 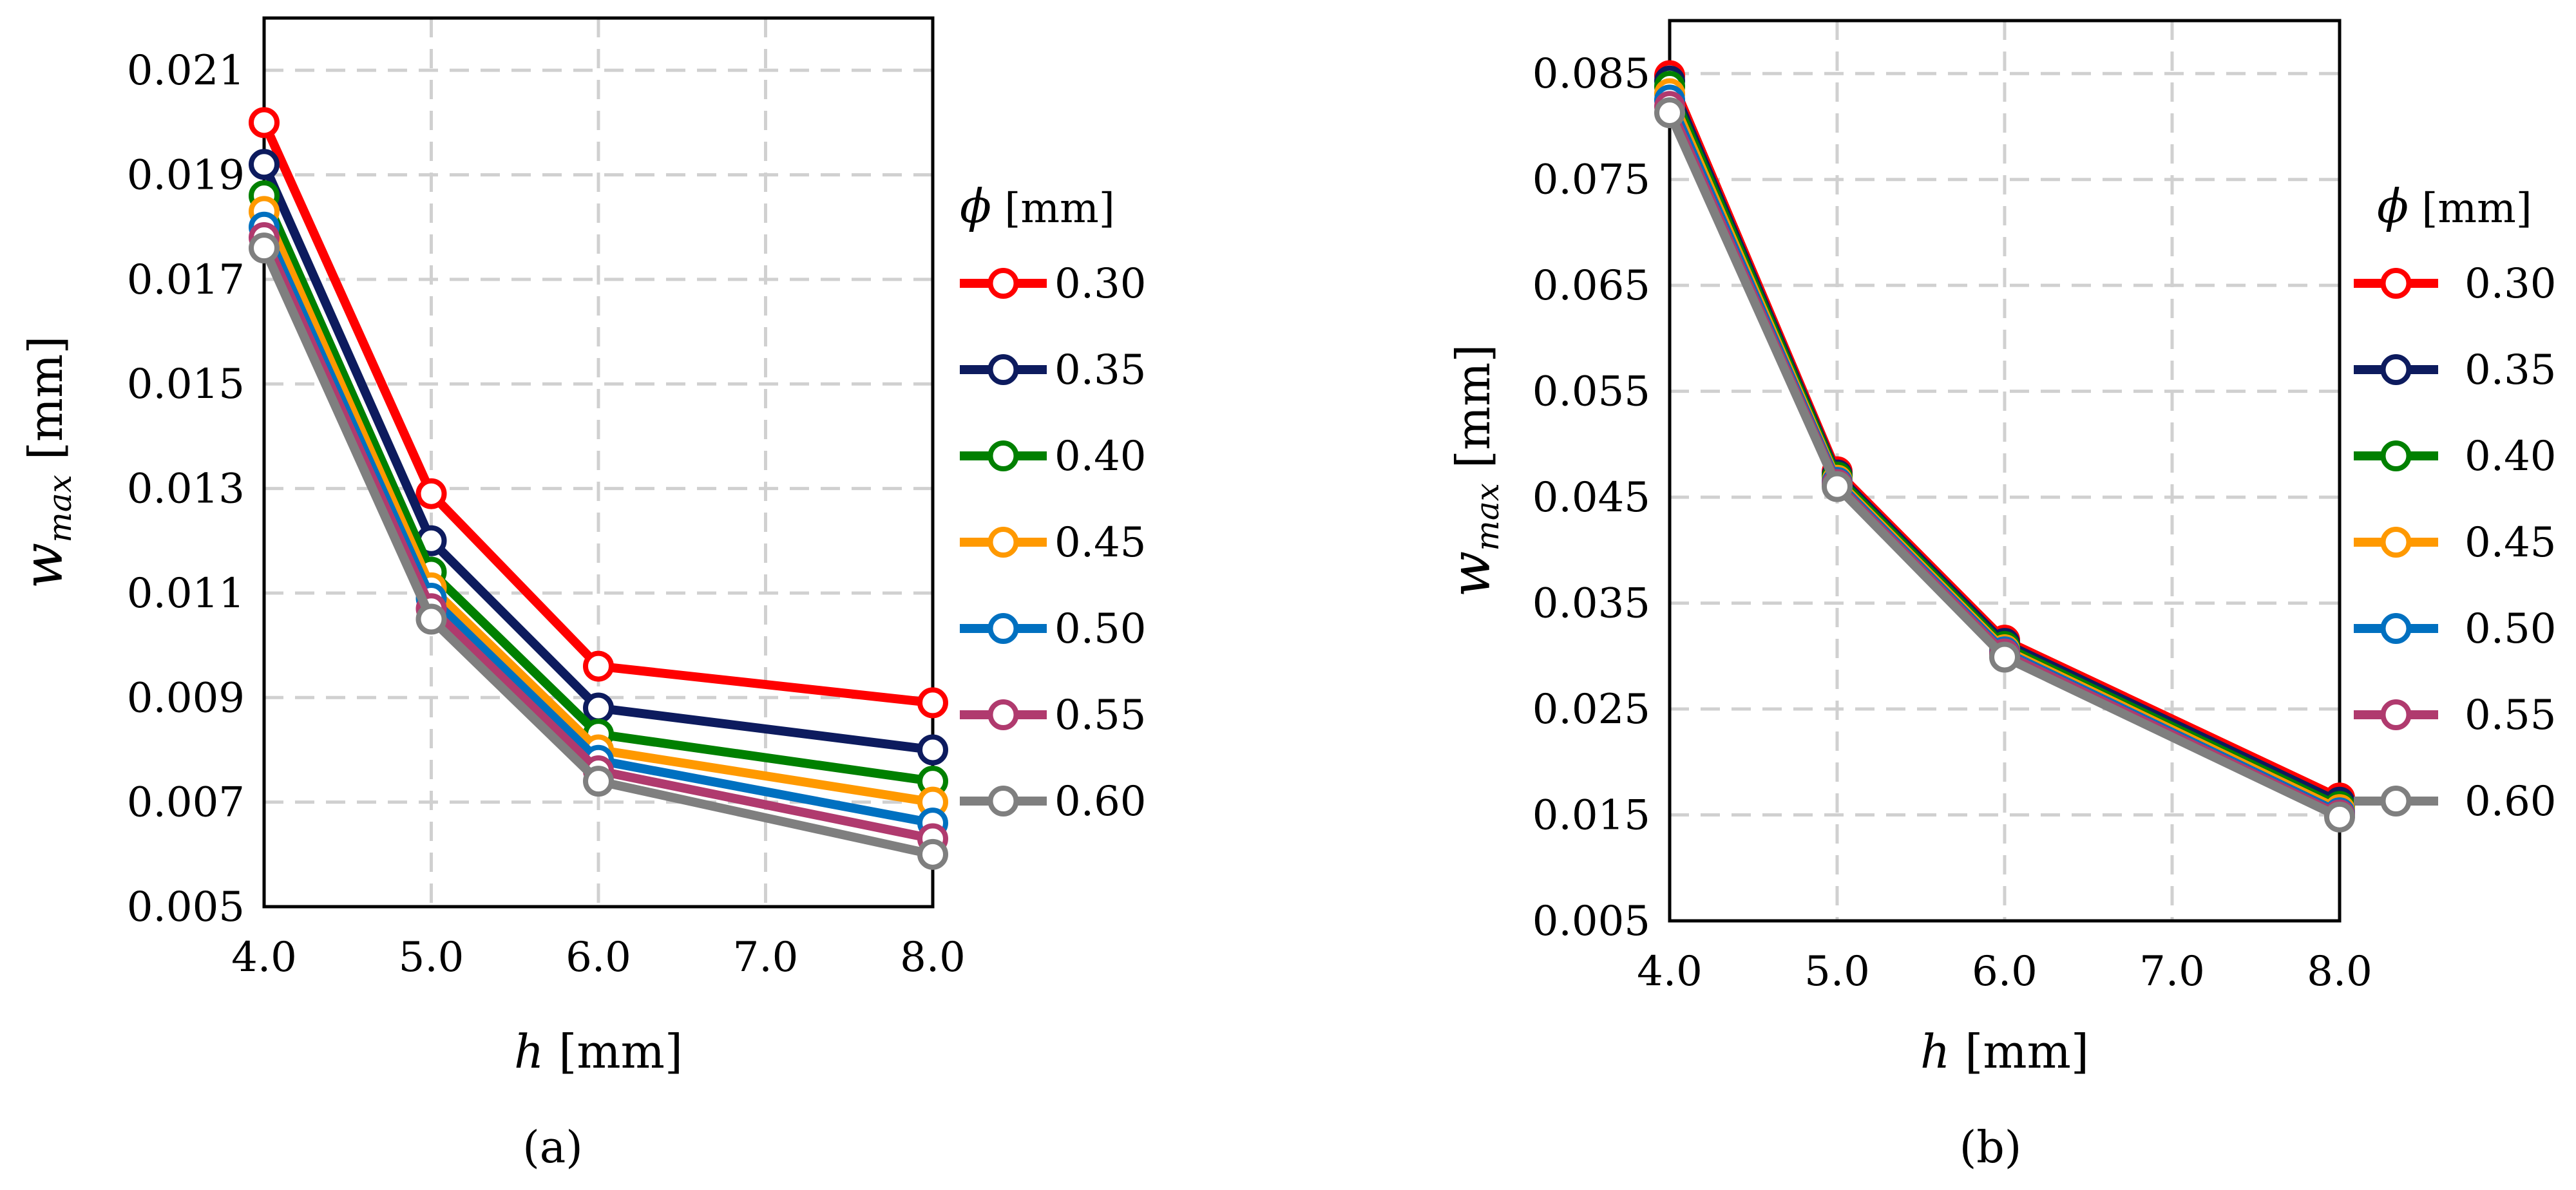 I want to click on y-tick-label: 0.045, so click(x=1591, y=498).